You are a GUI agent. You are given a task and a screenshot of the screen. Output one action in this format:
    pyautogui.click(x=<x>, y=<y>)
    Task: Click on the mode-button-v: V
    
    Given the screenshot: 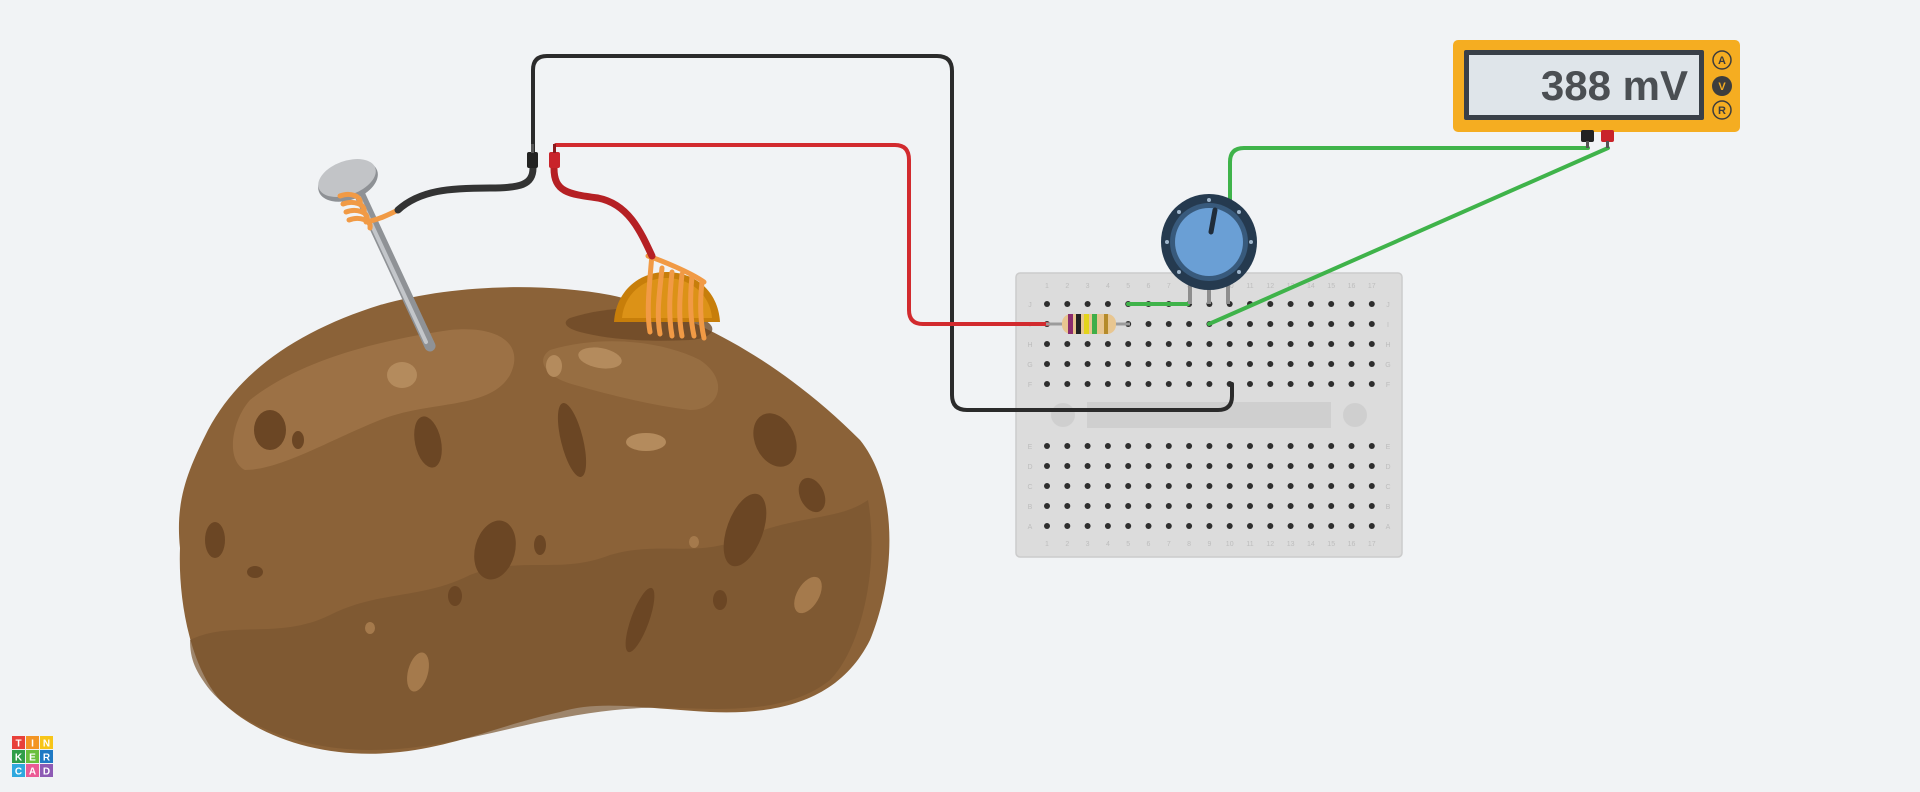 What is the action you would take?
    pyautogui.click(x=1722, y=86)
    